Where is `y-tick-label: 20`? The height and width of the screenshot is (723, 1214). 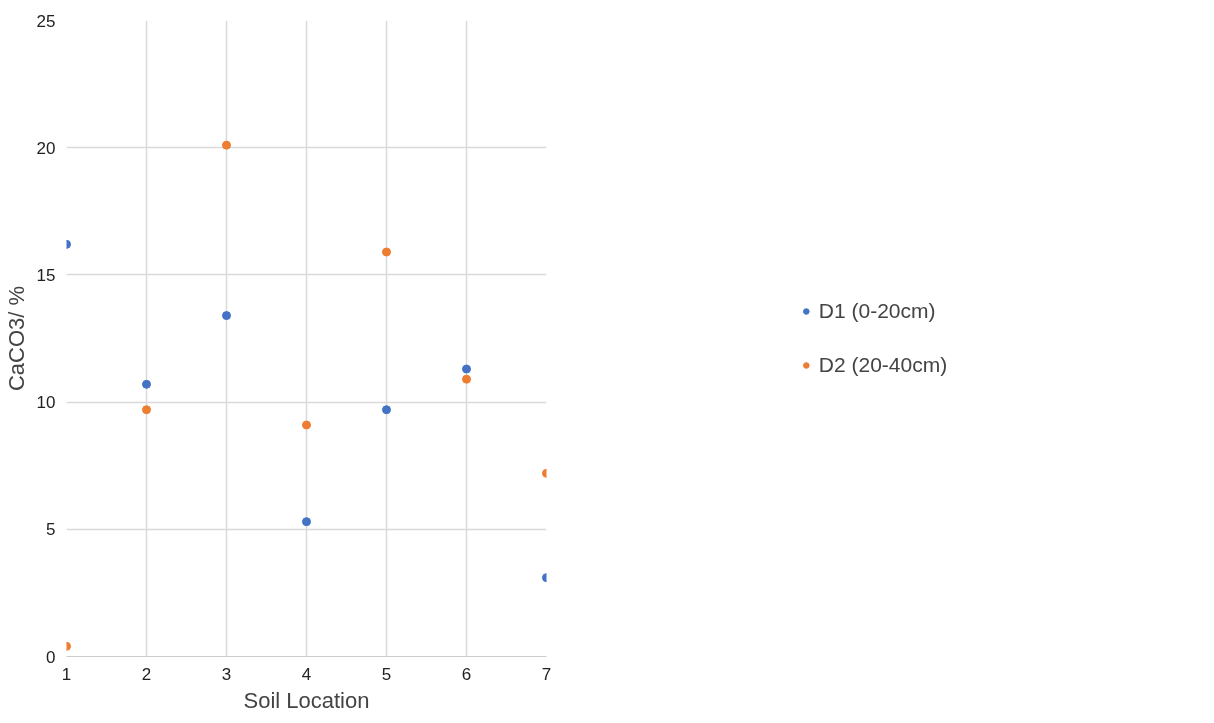
y-tick-label: 20 is located at coordinates (46, 148).